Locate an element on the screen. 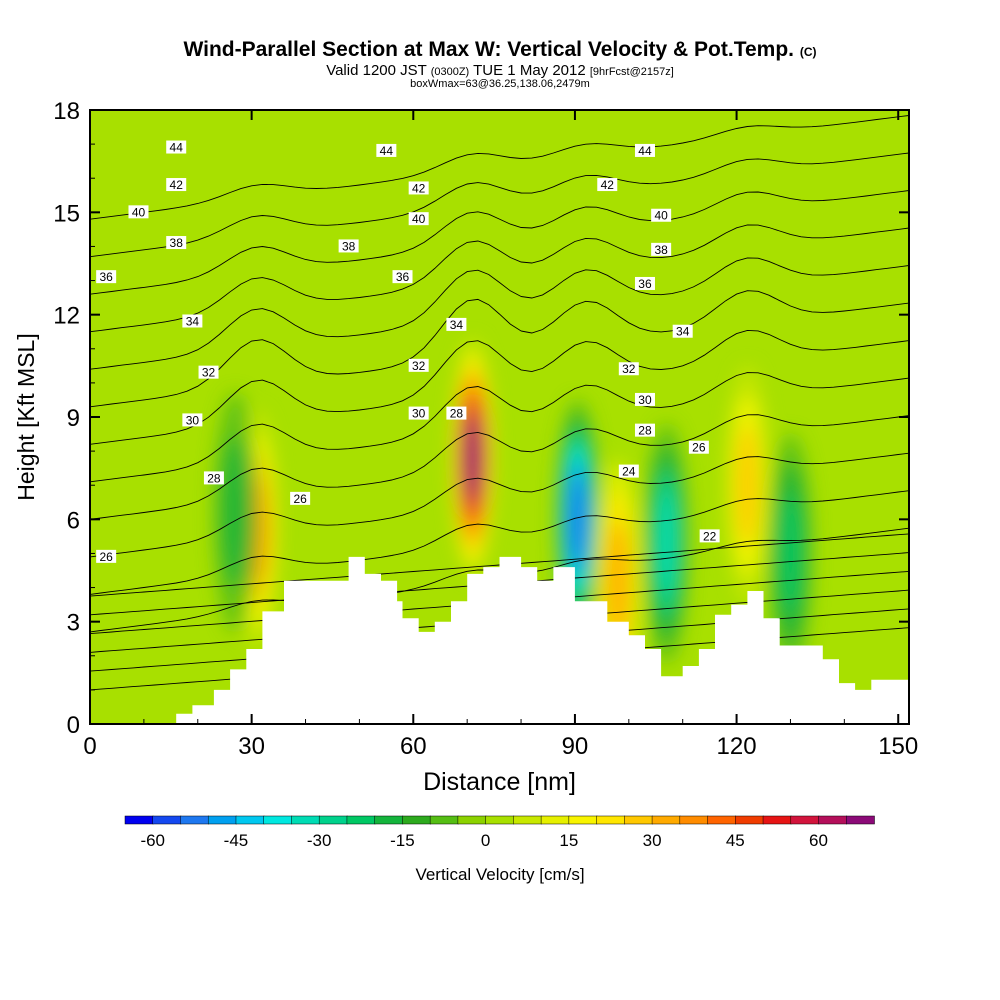 The image size is (1000, 1000). x-tick-label: 30 is located at coordinates (251, 746).